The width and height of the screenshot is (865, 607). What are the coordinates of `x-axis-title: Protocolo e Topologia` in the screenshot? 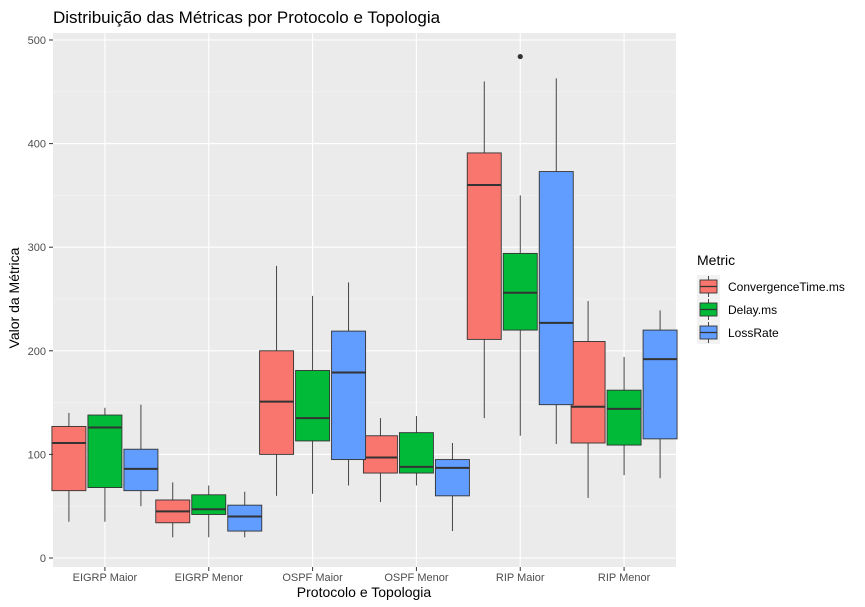 It's located at (364, 592).